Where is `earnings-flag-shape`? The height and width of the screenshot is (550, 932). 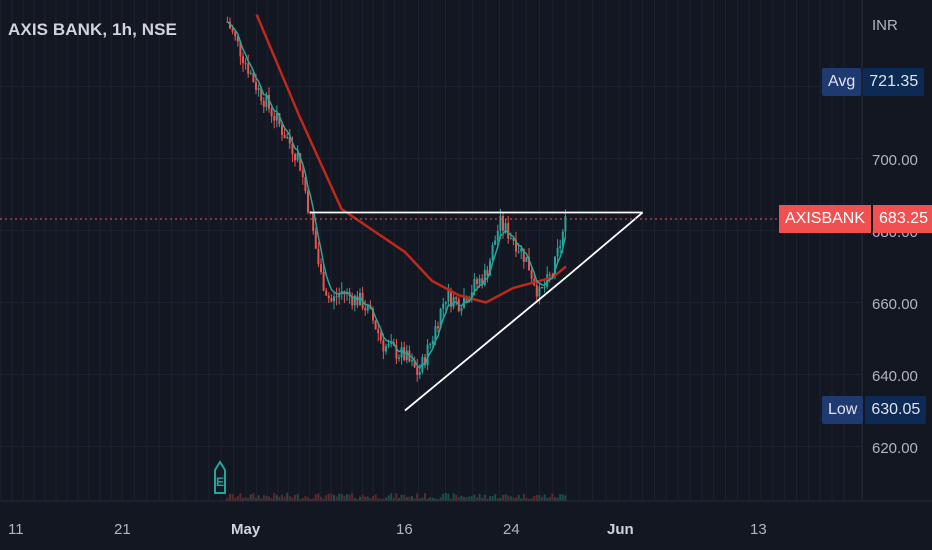 earnings-flag-shape is located at coordinates (220, 477).